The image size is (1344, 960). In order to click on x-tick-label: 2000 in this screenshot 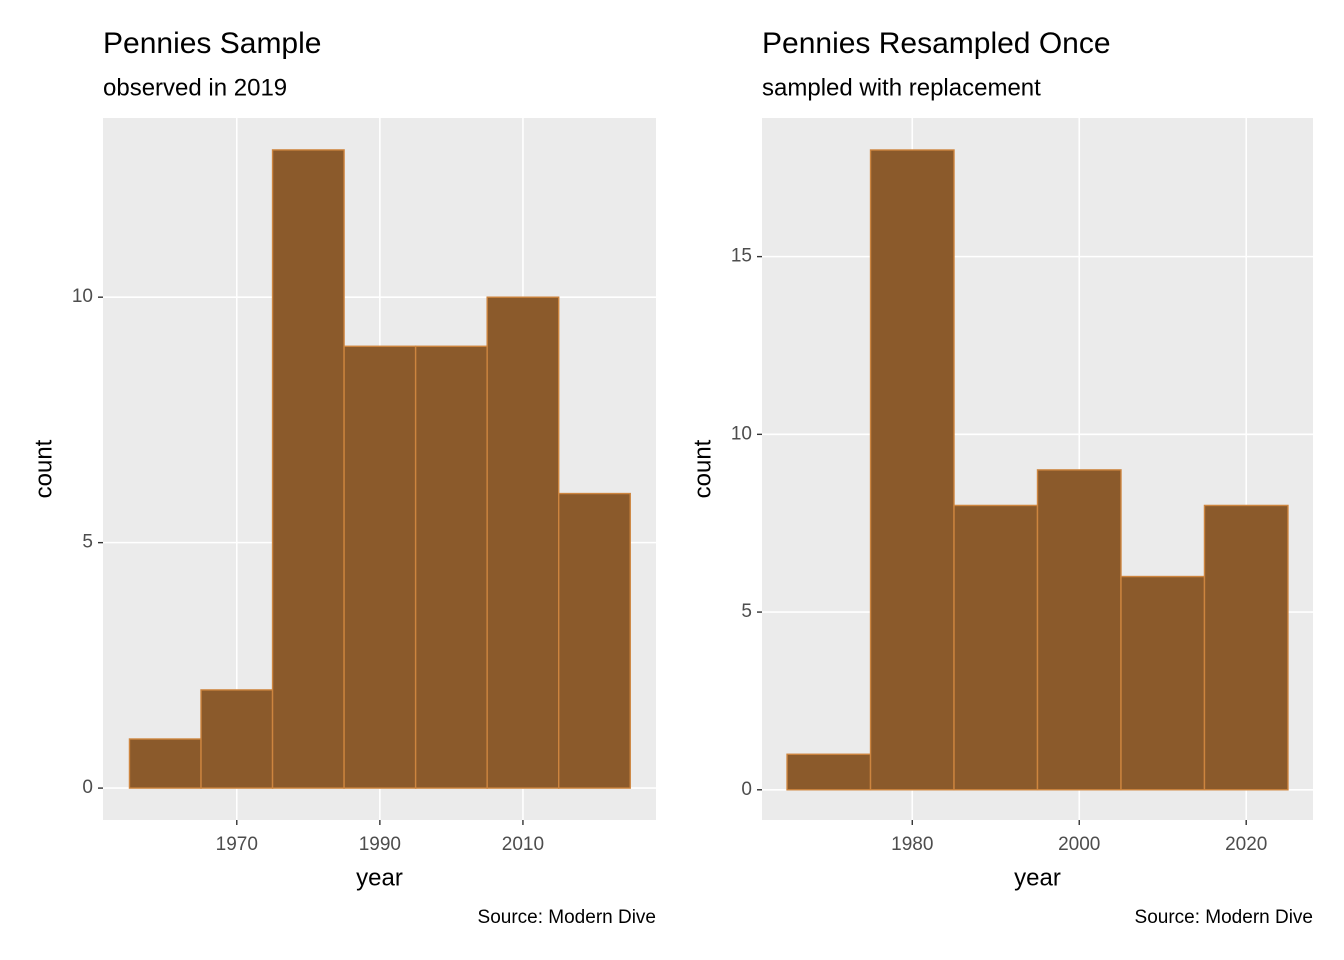, I will do `click(1079, 844)`.